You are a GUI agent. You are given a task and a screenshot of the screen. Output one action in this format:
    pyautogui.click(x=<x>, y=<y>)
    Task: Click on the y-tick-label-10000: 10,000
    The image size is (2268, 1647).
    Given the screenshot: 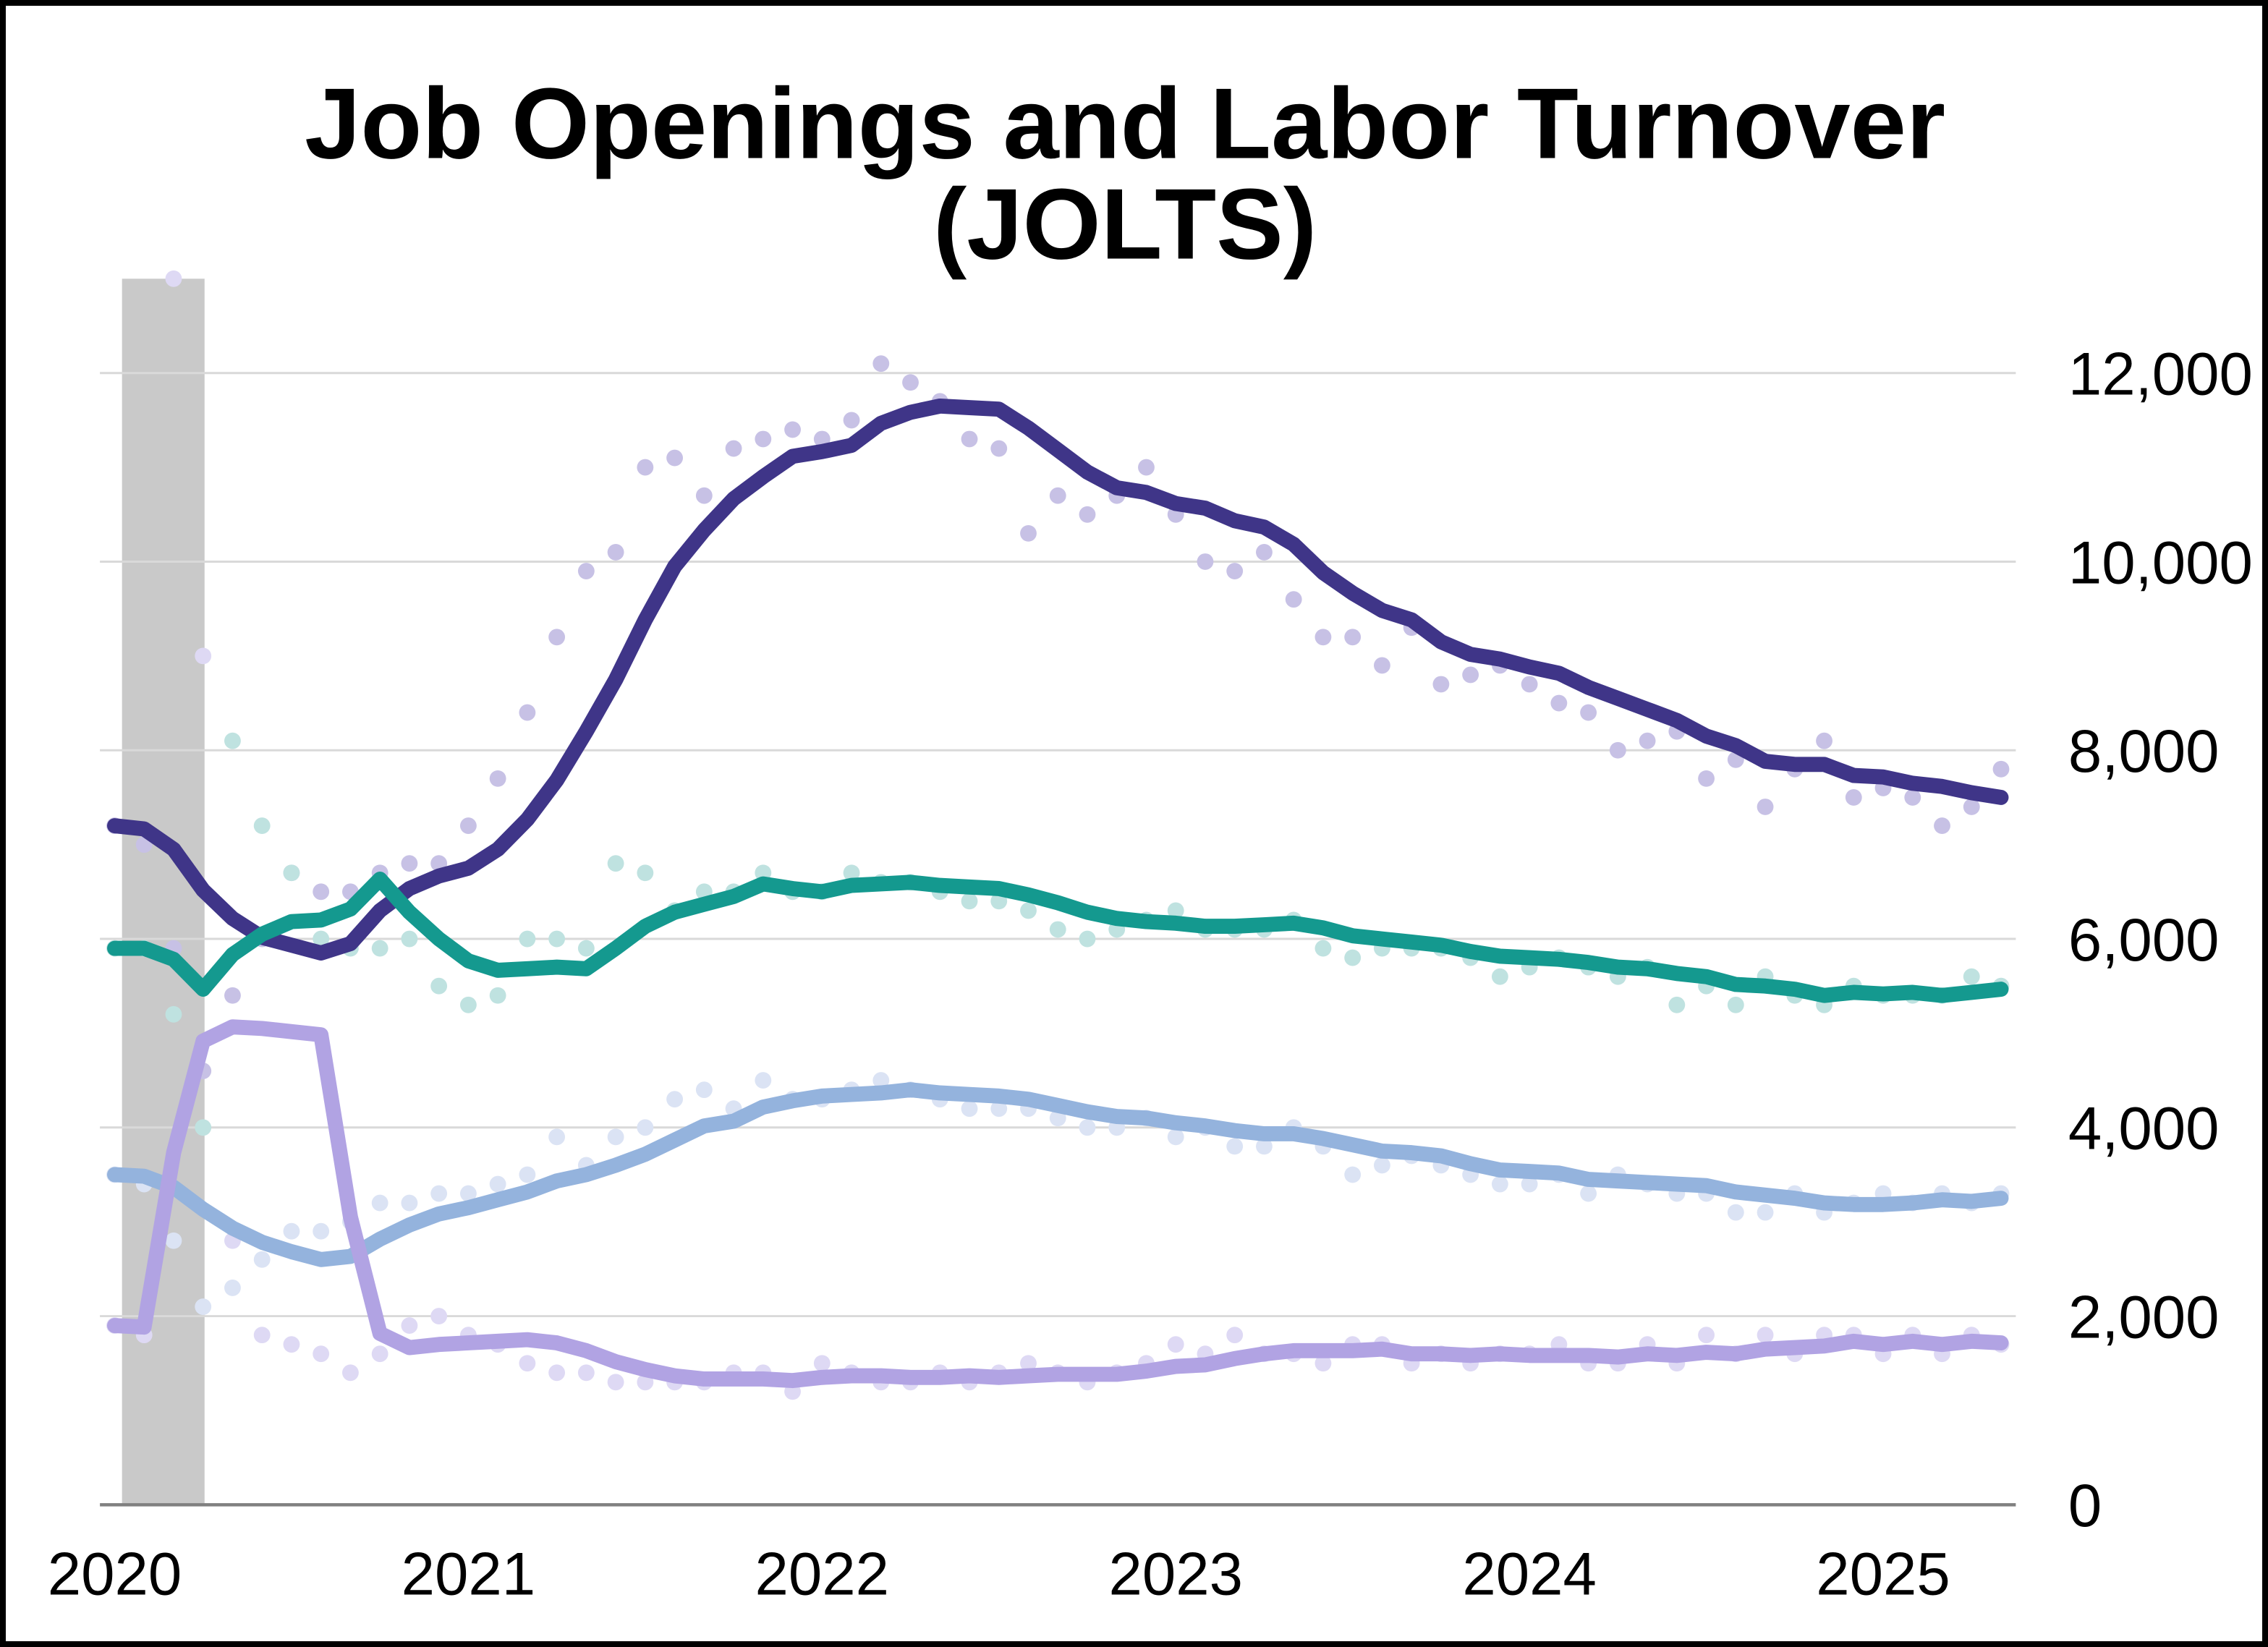 What is the action you would take?
    pyautogui.click(x=2160, y=562)
    